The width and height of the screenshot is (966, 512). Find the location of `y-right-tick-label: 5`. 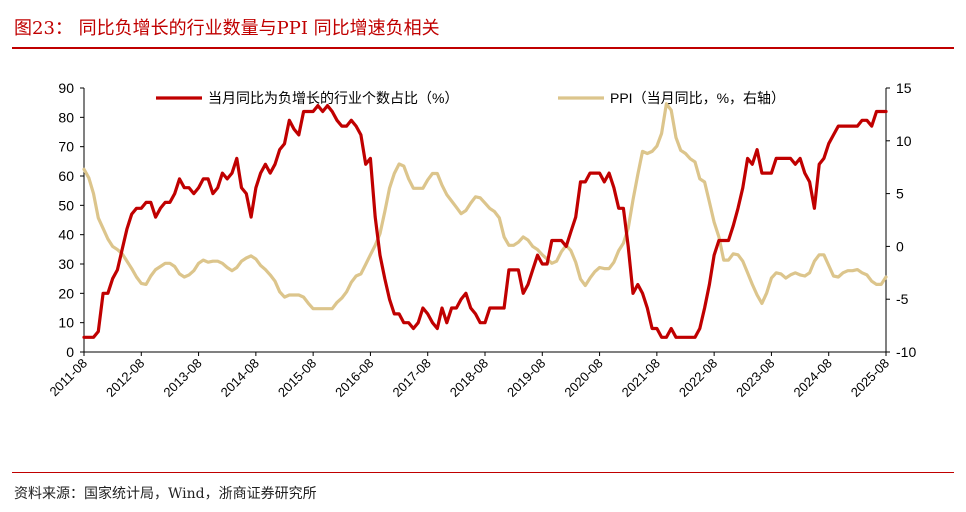

y-right-tick-label: 5 is located at coordinates (900, 194).